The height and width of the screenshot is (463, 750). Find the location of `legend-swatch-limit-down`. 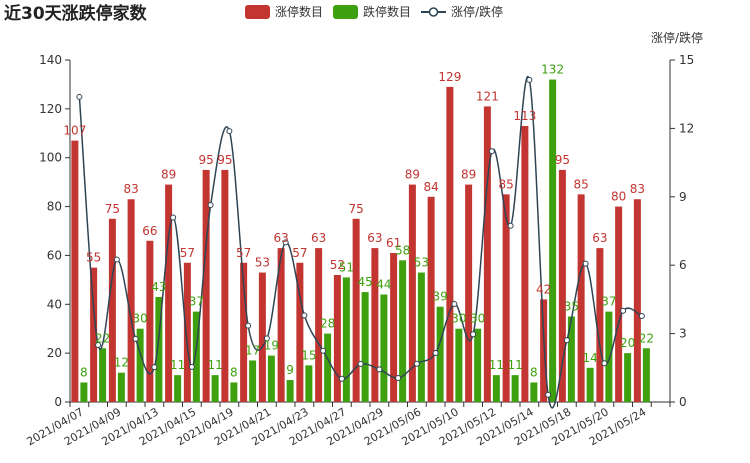

legend-swatch-limit-down is located at coordinates (345, 12).